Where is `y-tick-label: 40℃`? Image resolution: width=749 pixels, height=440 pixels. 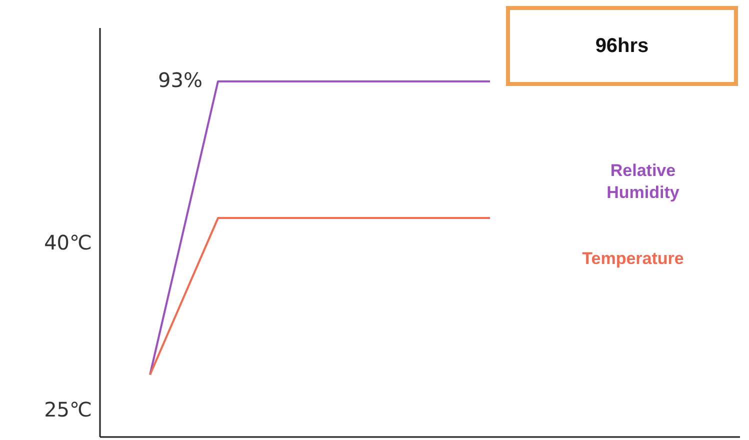 y-tick-label: 40℃ is located at coordinates (68, 242).